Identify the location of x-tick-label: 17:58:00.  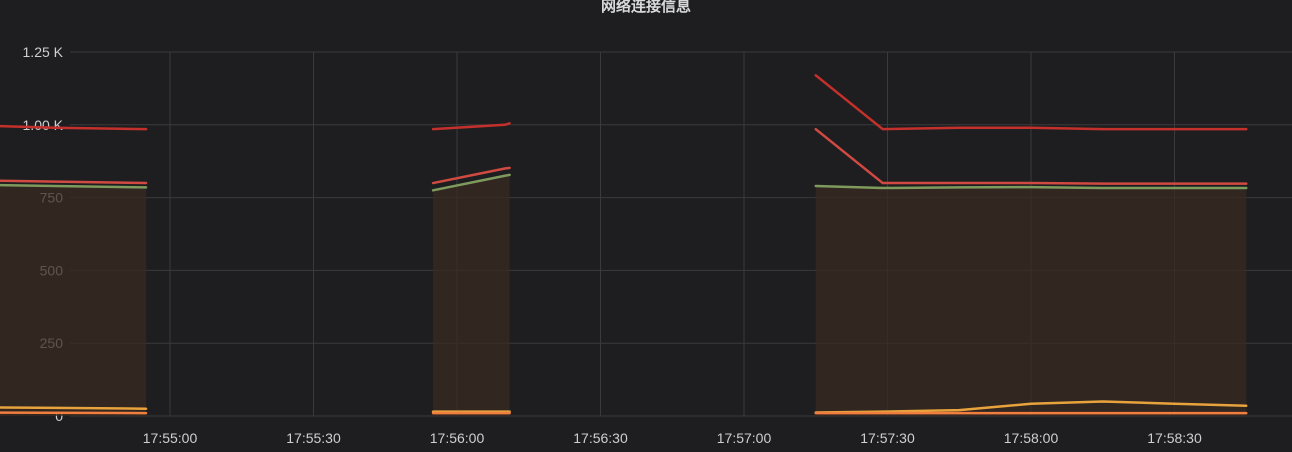
(1031, 438).